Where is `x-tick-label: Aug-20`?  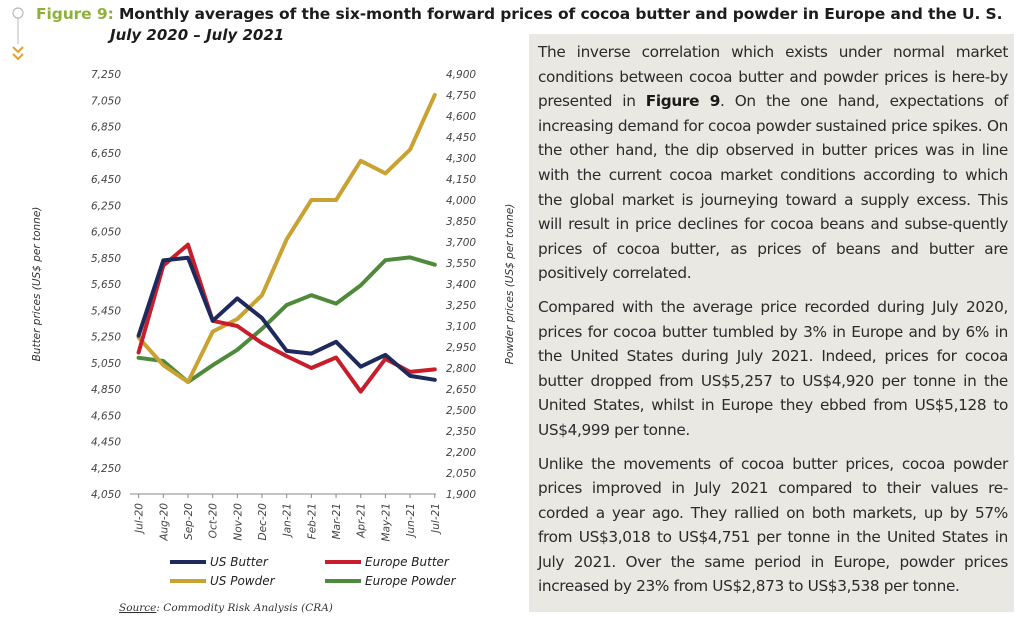 x-tick-label: Aug-20 is located at coordinates (164, 522).